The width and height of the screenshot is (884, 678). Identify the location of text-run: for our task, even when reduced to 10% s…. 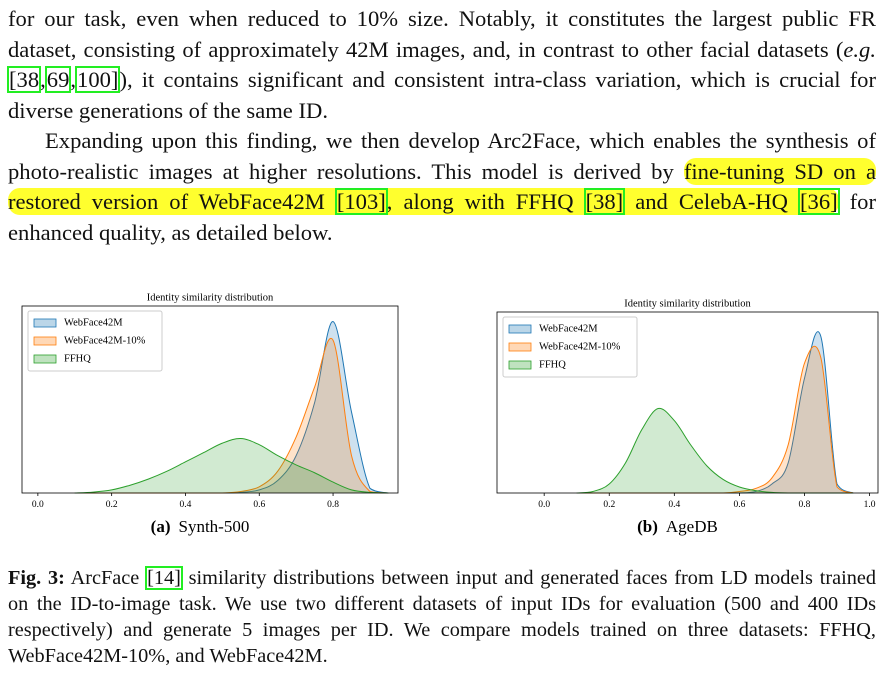
(442, 34).